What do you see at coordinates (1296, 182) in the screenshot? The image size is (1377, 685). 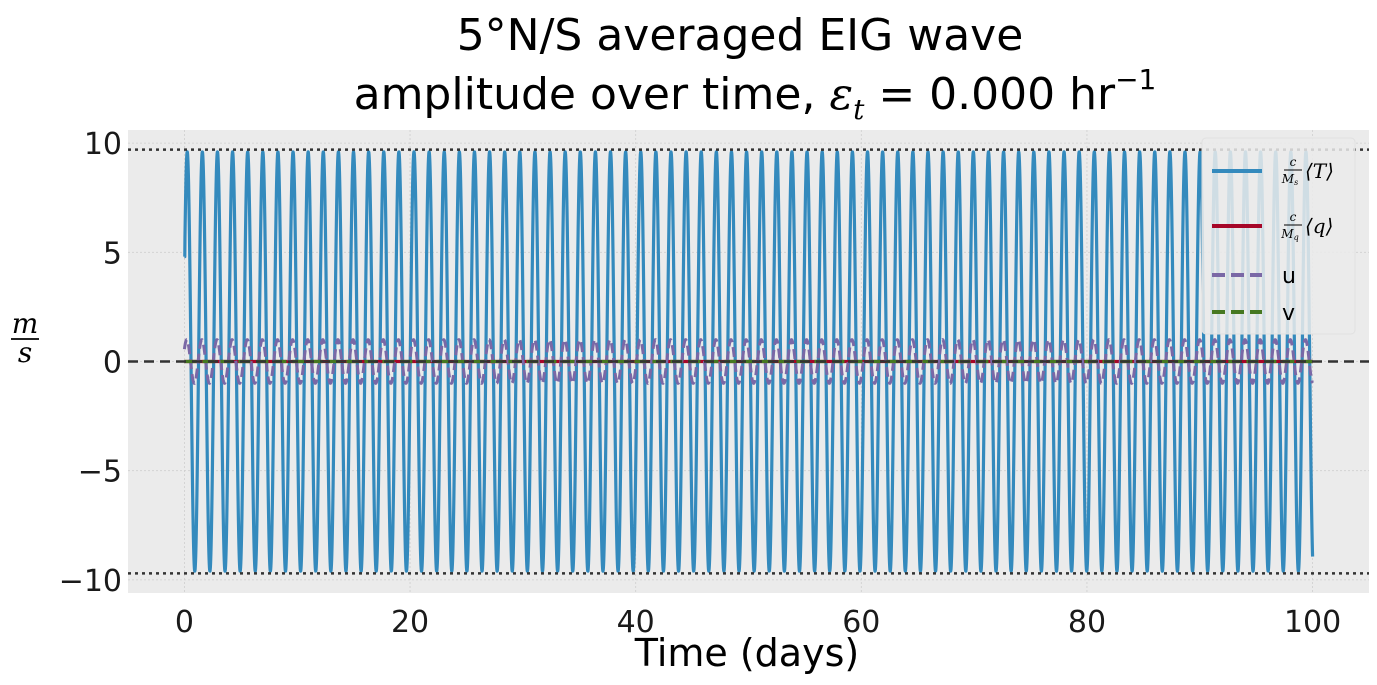 I see `legend-T-denominator-sub: s` at bounding box center [1296, 182].